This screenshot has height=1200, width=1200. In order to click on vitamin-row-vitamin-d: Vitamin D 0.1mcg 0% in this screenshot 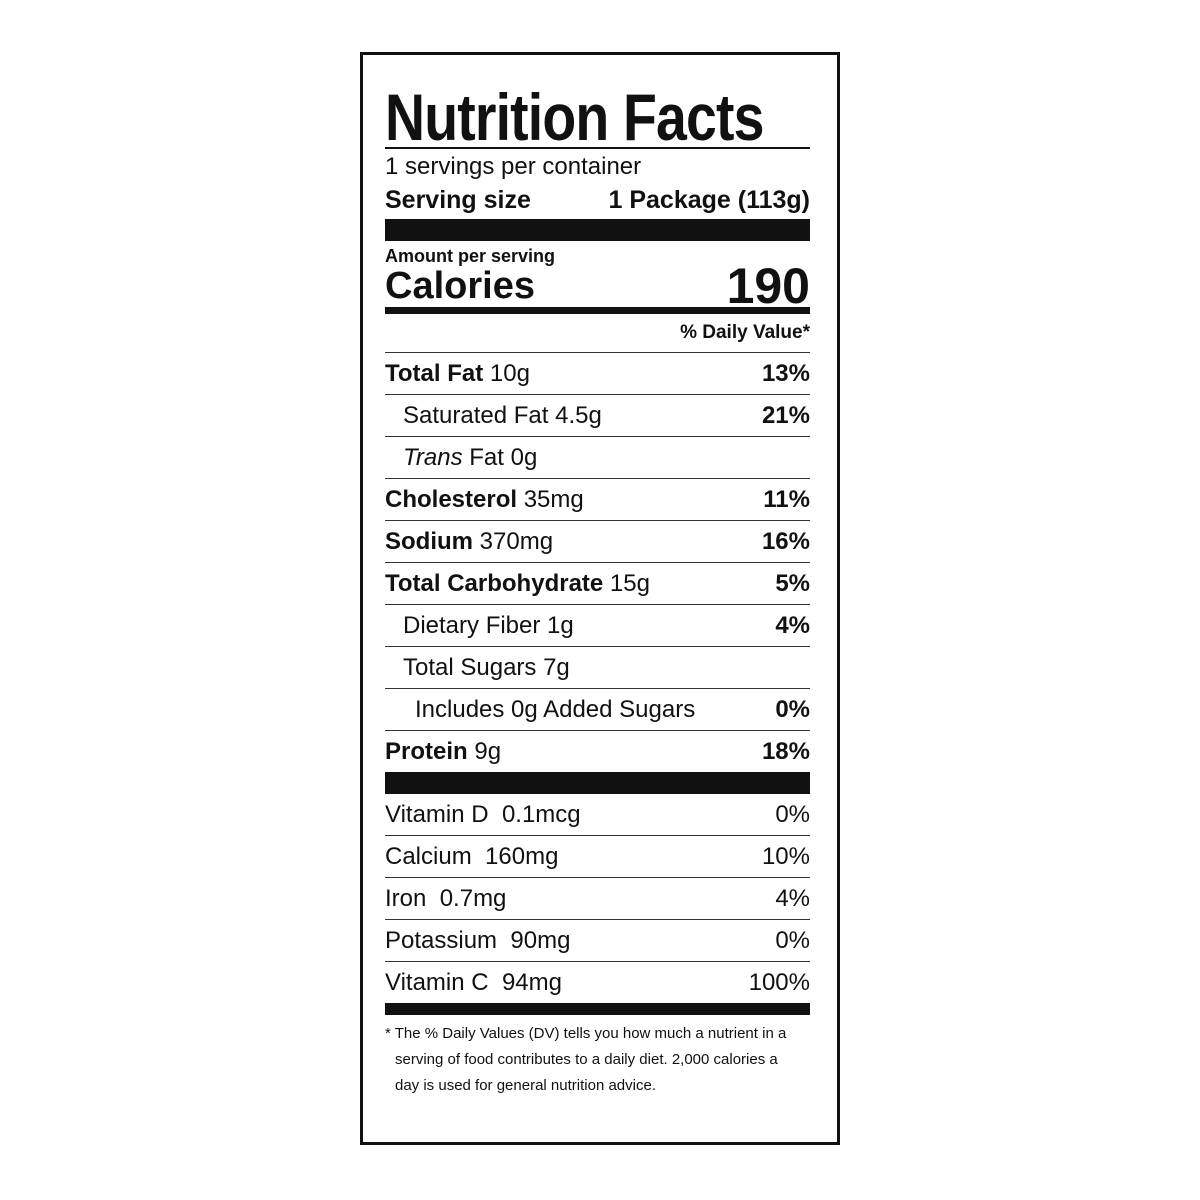, I will do `click(597, 815)`.